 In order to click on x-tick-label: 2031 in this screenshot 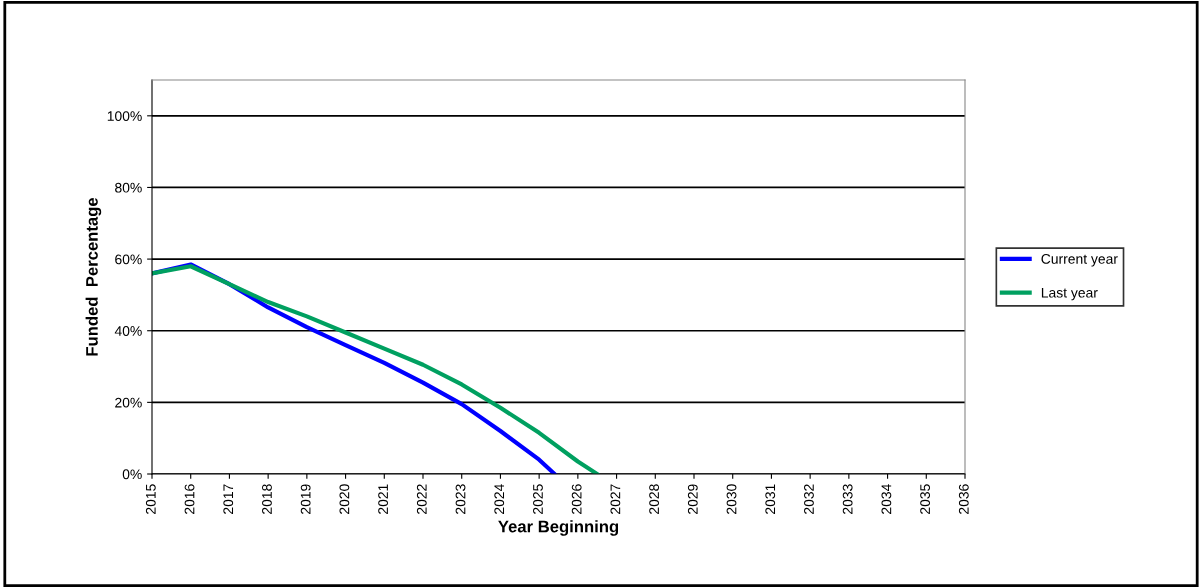, I will do `click(770, 499)`.